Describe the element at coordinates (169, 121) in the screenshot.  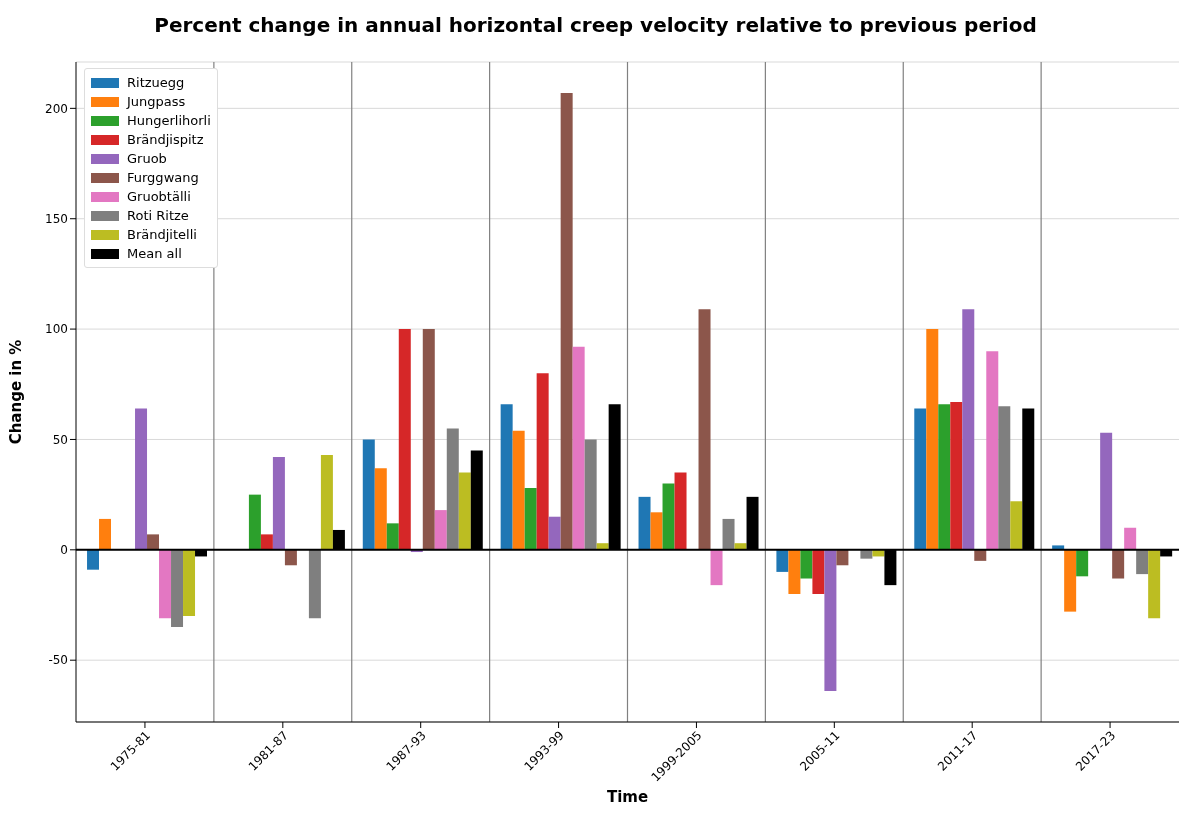
I see `legend-label: Hungerlihorli` at that location.